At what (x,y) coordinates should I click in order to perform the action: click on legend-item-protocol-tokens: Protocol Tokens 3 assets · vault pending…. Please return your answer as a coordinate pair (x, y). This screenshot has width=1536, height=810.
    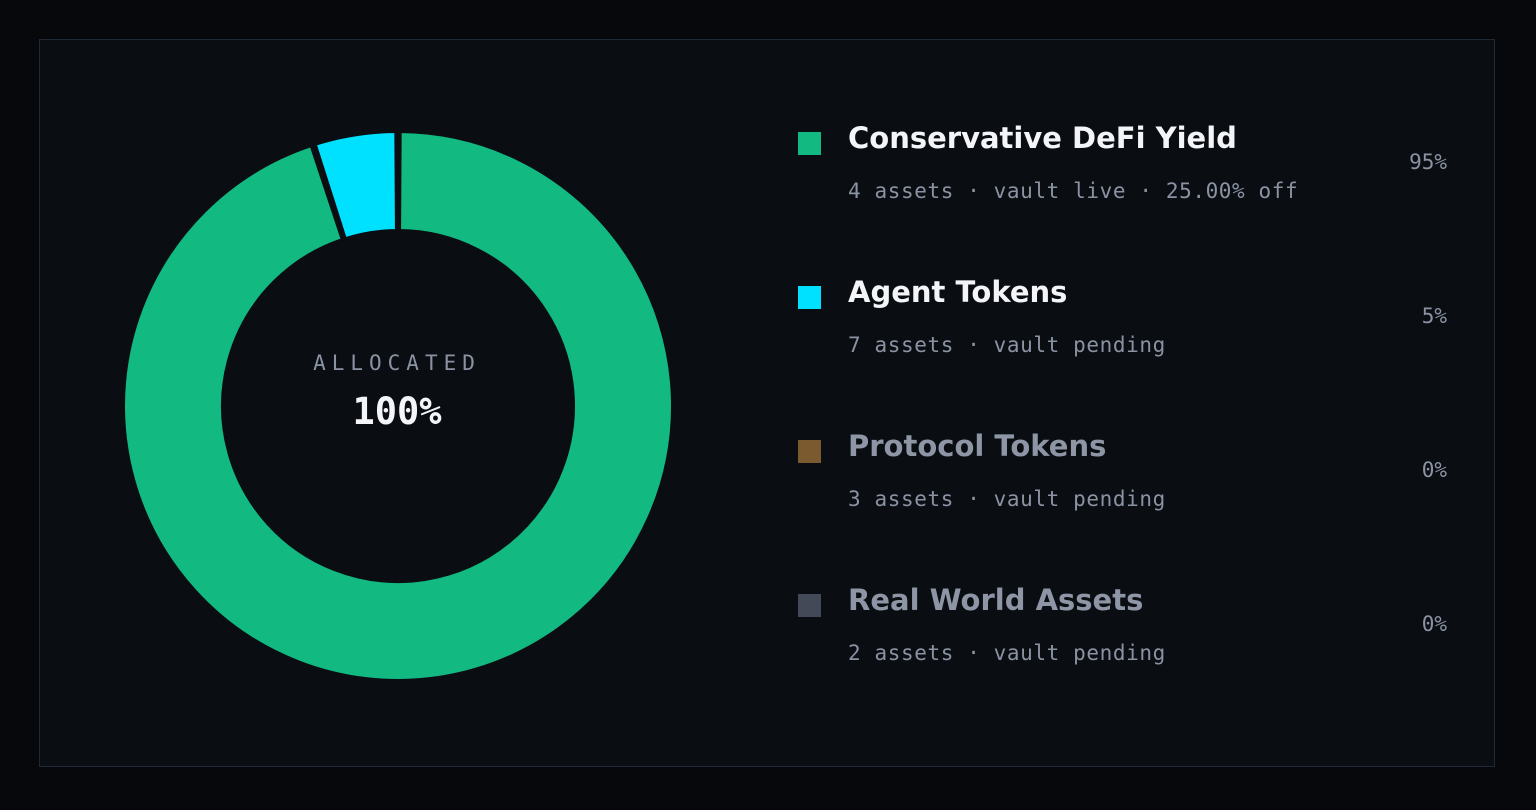
    Looking at the image, I should click on (1122, 494).